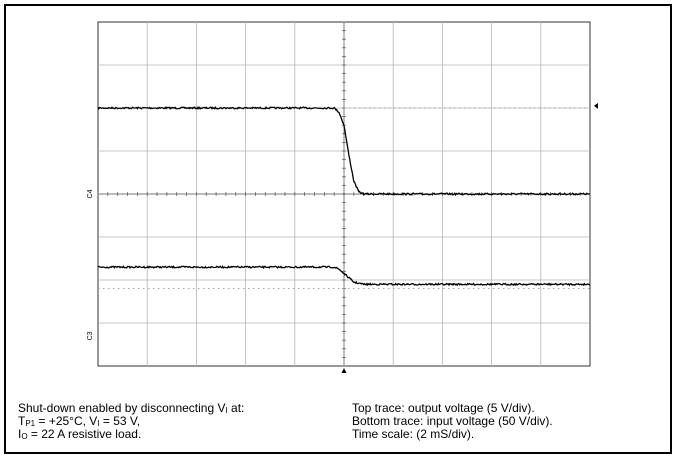  Describe the element at coordinates (344, 275) in the screenshot. I see `trace-c3` at that location.